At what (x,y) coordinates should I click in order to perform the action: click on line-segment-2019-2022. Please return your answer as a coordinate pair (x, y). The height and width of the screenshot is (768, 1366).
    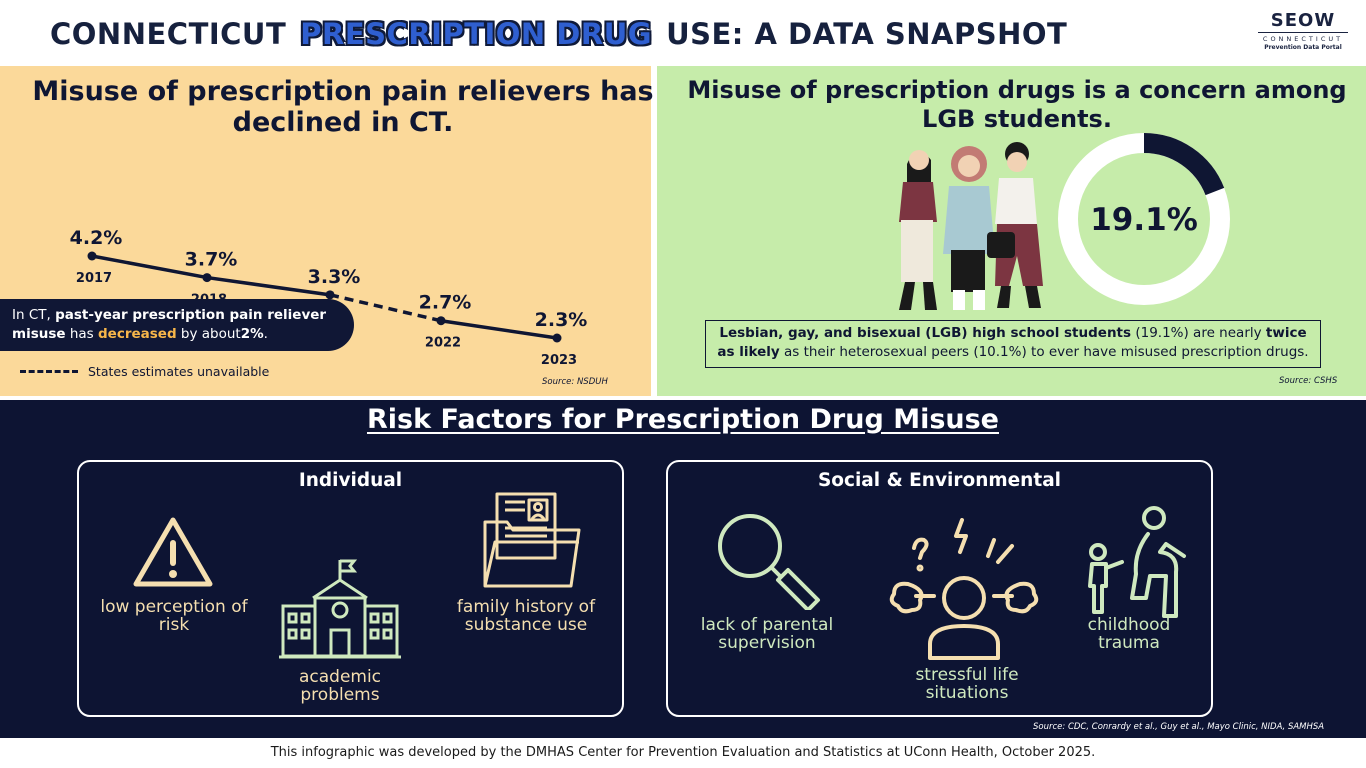
    Looking at the image, I should click on (385, 308).